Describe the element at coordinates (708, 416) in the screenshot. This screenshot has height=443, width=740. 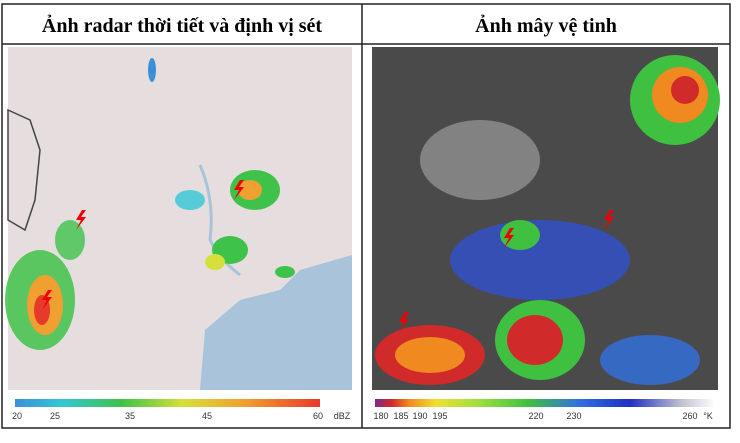
I see `colorbar-unit: °K` at that location.